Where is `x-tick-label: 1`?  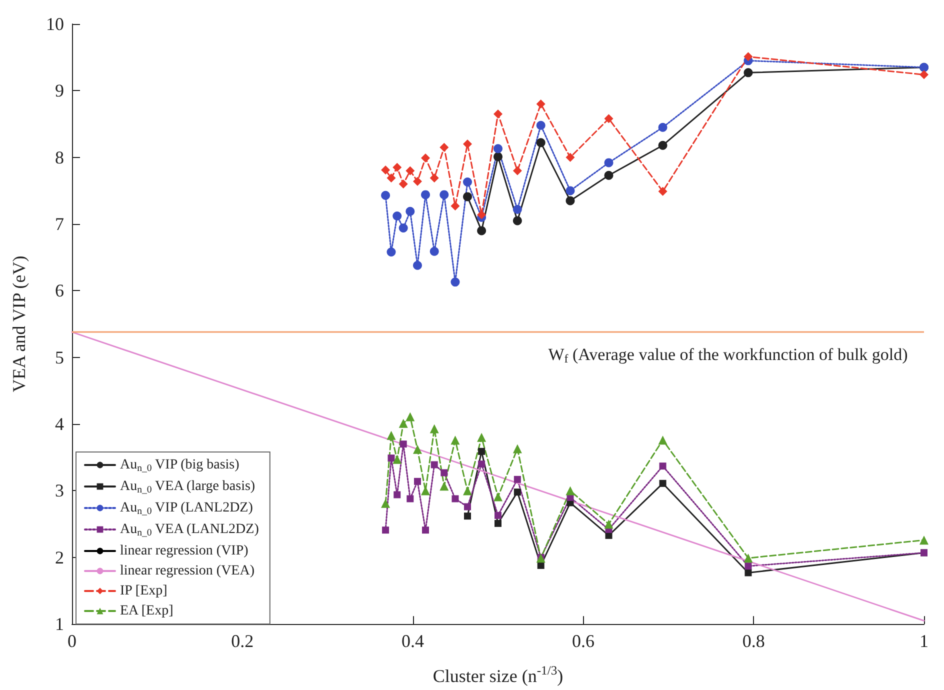
x-tick-label: 1 is located at coordinates (924, 641).